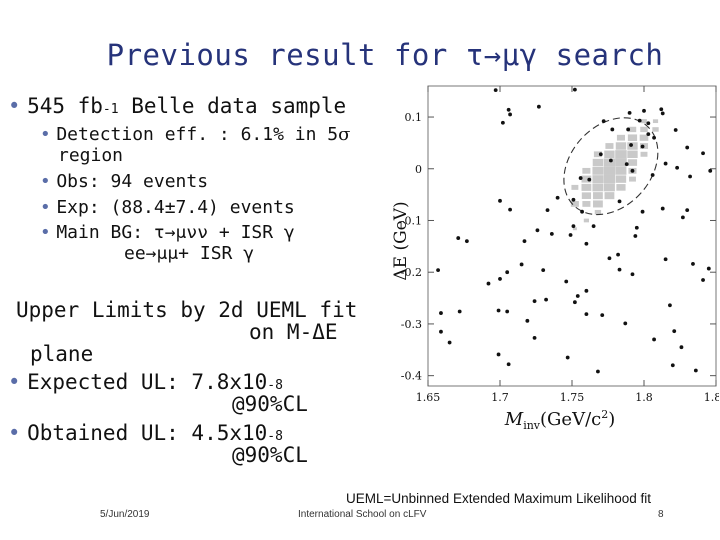 Image resolution: width=720 pixels, height=540 pixels. Describe the element at coordinates (293, 332) in the screenshot. I see `ul-heading-line2: on M-ΔE` at that location.